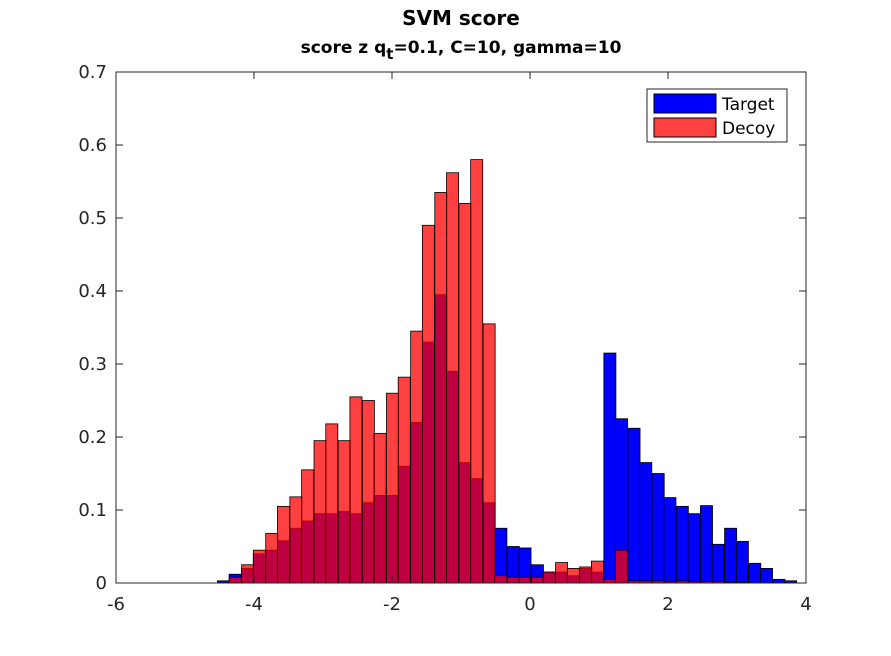 The height and width of the screenshot is (656, 891). Describe the element at coordinates (667, 604) in the screenshot. I see `x-tick-label-4: 2` at that location.